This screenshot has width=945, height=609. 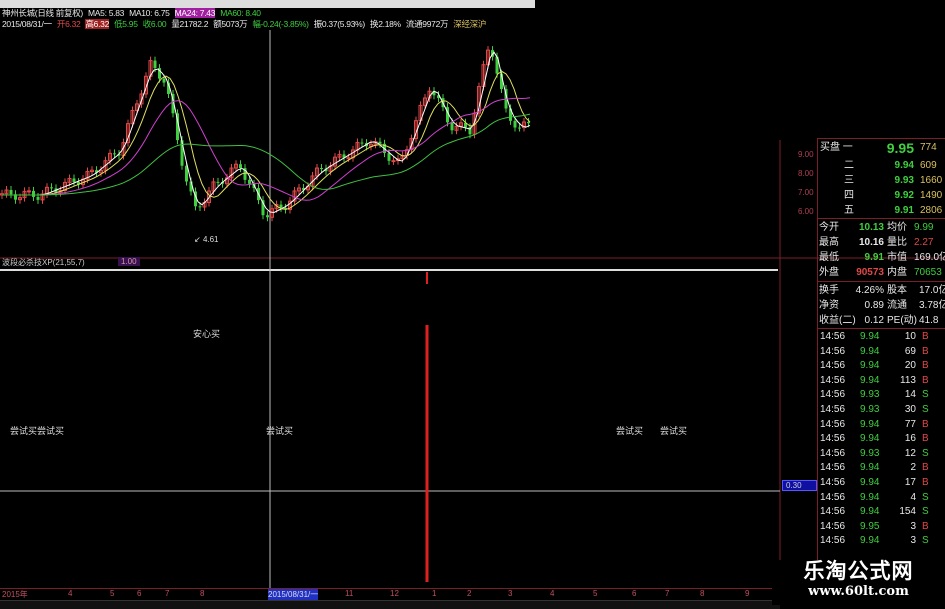 I want to click on low-marker: ↙ 4.61, so click(x=206, y=239).